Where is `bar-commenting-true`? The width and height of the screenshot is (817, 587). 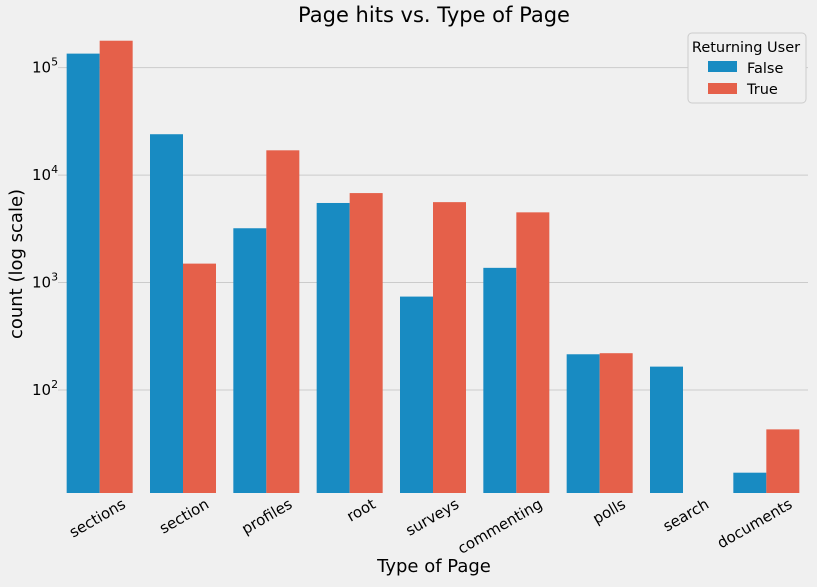
bar-commenting-true is located at coordinates (533, 352).